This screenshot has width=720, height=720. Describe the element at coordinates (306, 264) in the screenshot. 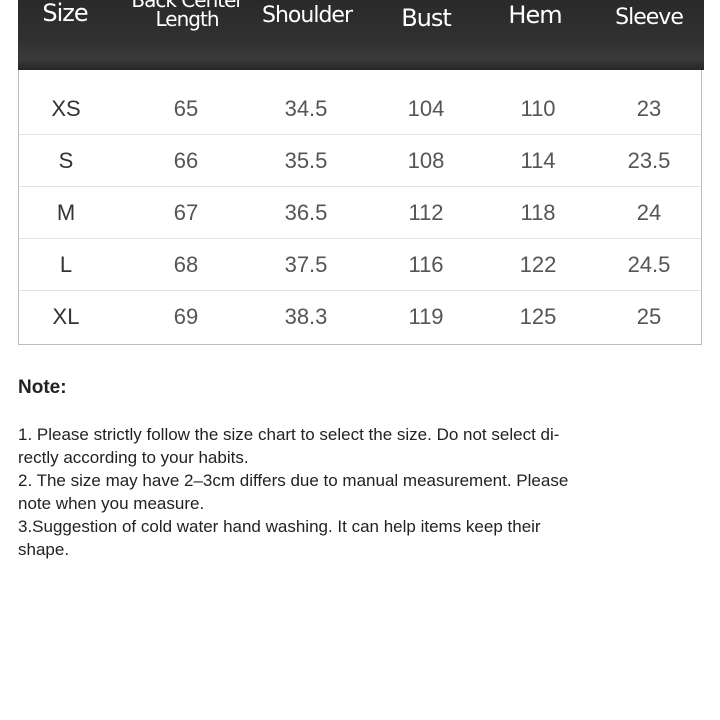

I see `table-cell: 37.5` at that location.